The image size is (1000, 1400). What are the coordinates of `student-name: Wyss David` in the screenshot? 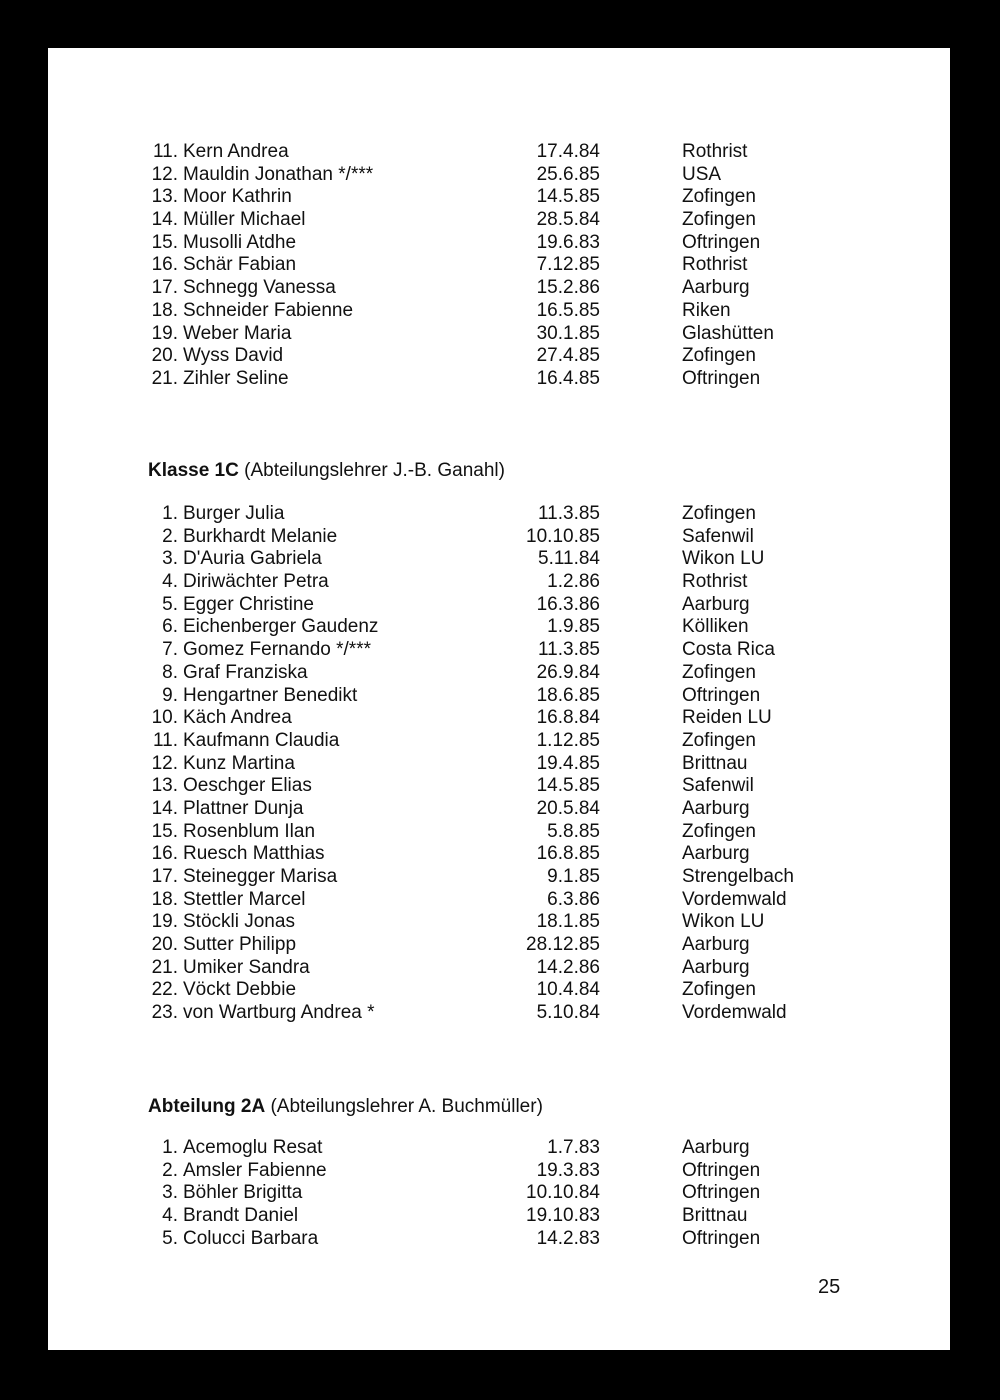 It's located at (233, 356).